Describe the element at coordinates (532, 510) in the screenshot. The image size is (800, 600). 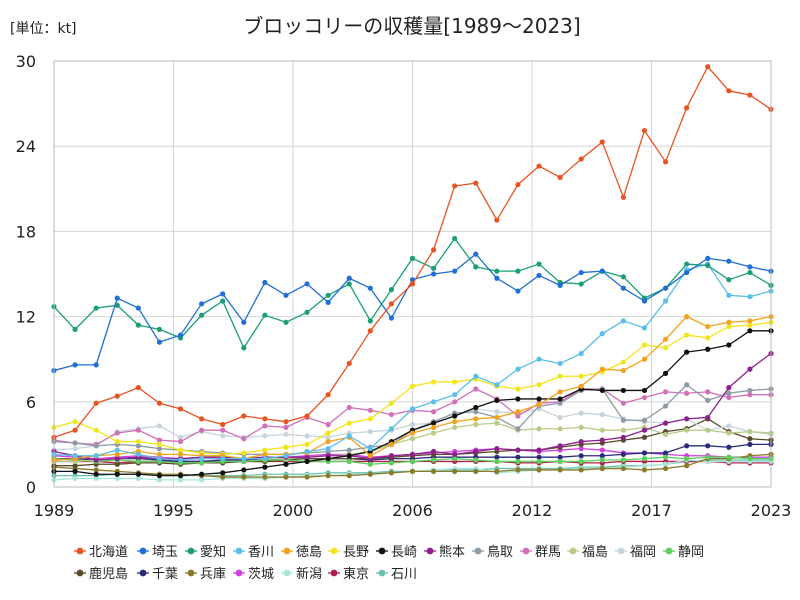
I see `x-tick-label: 2012` at that location.